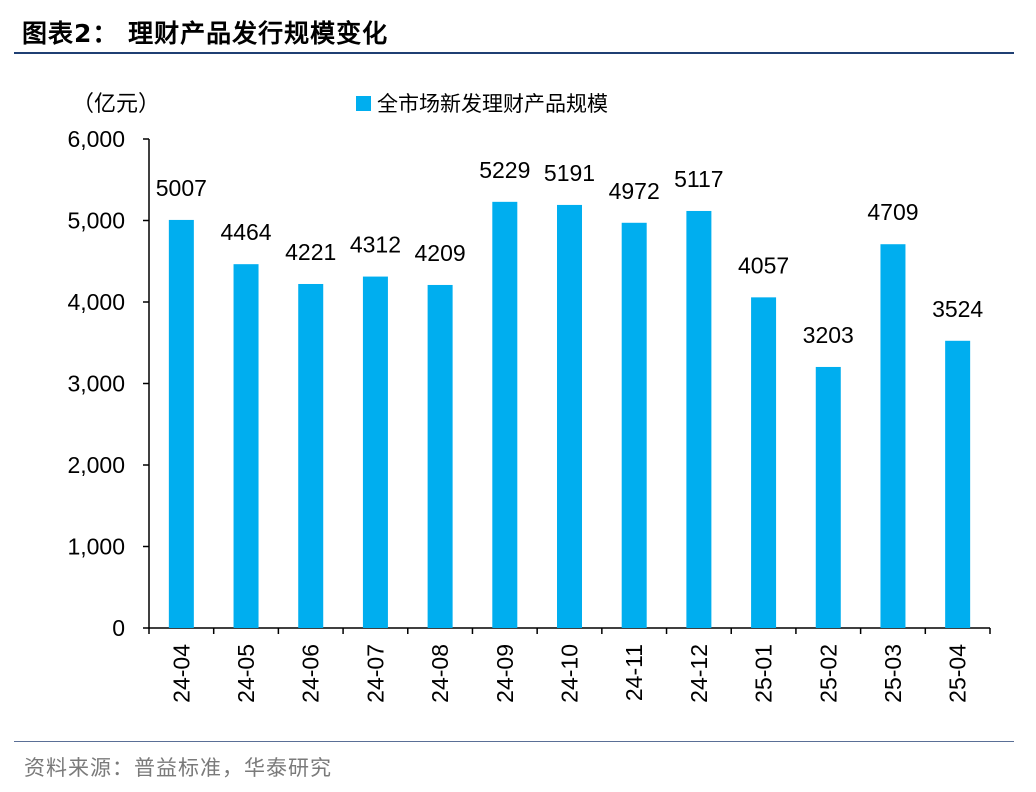 The image size is (1036, 792). Describe the element at coordinates (181, 188) in the screenshot. I see `bar-value-label: 5007` at that location.